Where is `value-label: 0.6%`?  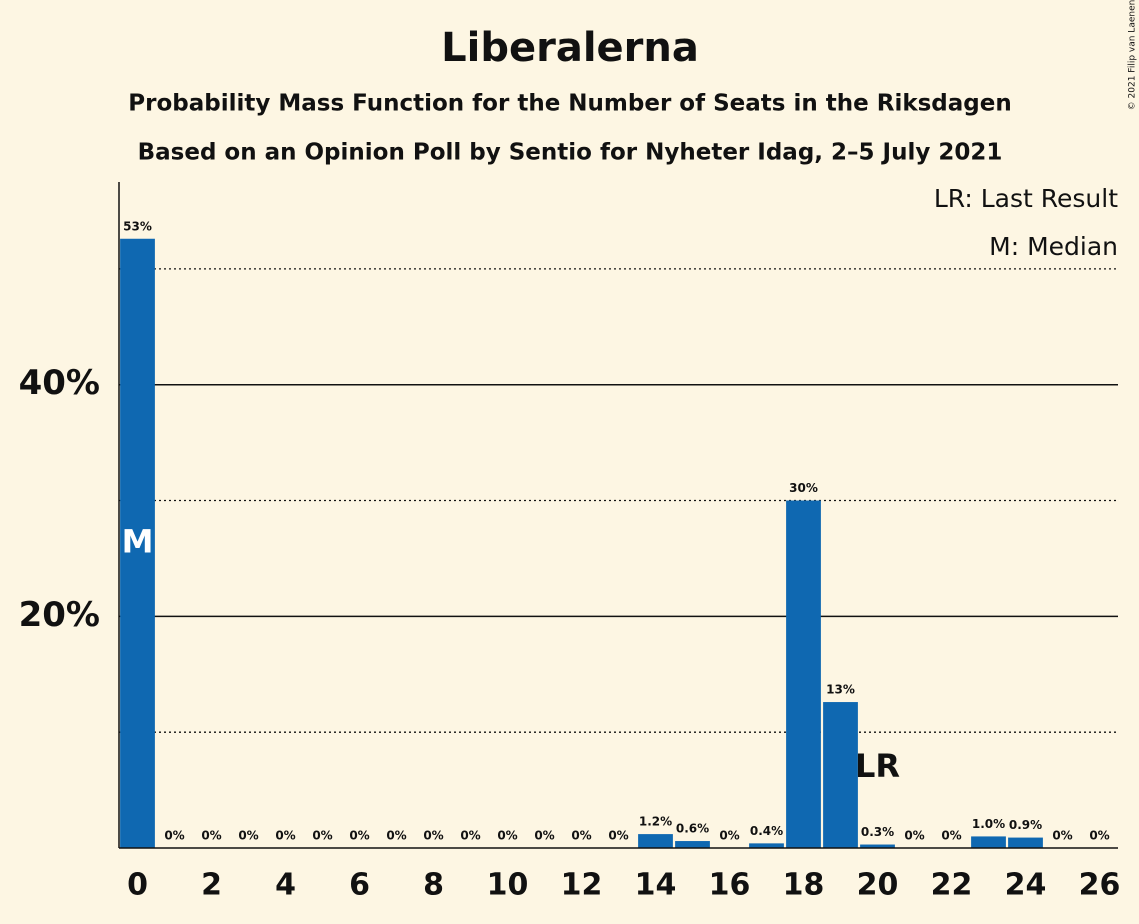
value-label: 0.6% is located at coordinates (692, 829).